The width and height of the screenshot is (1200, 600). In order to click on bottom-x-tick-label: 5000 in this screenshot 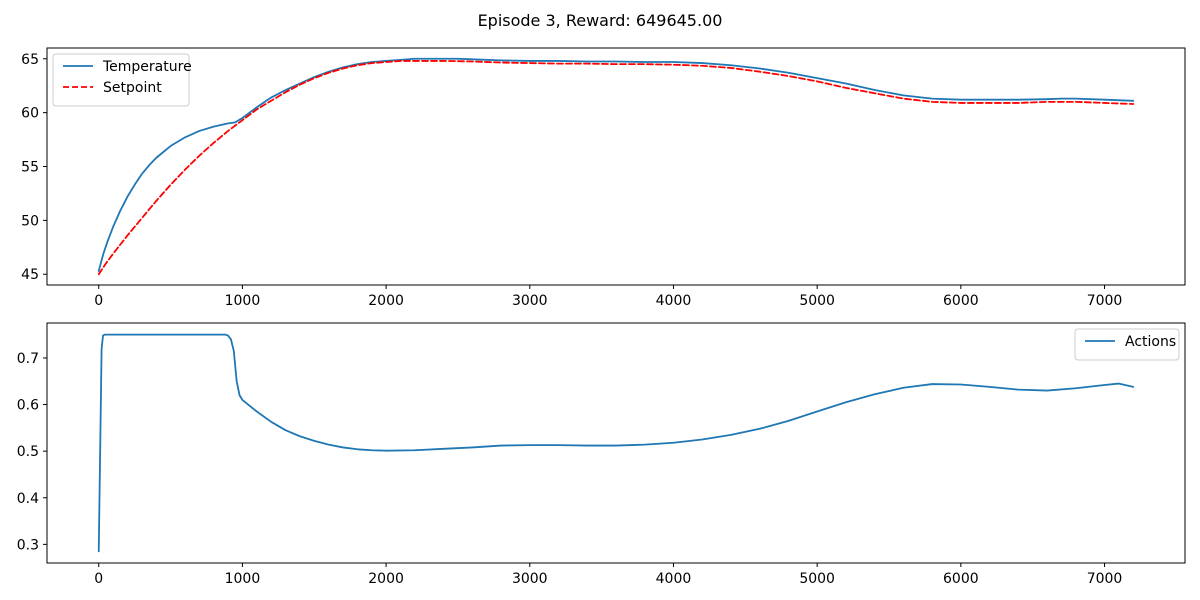, I will do `click(817, 579)`.